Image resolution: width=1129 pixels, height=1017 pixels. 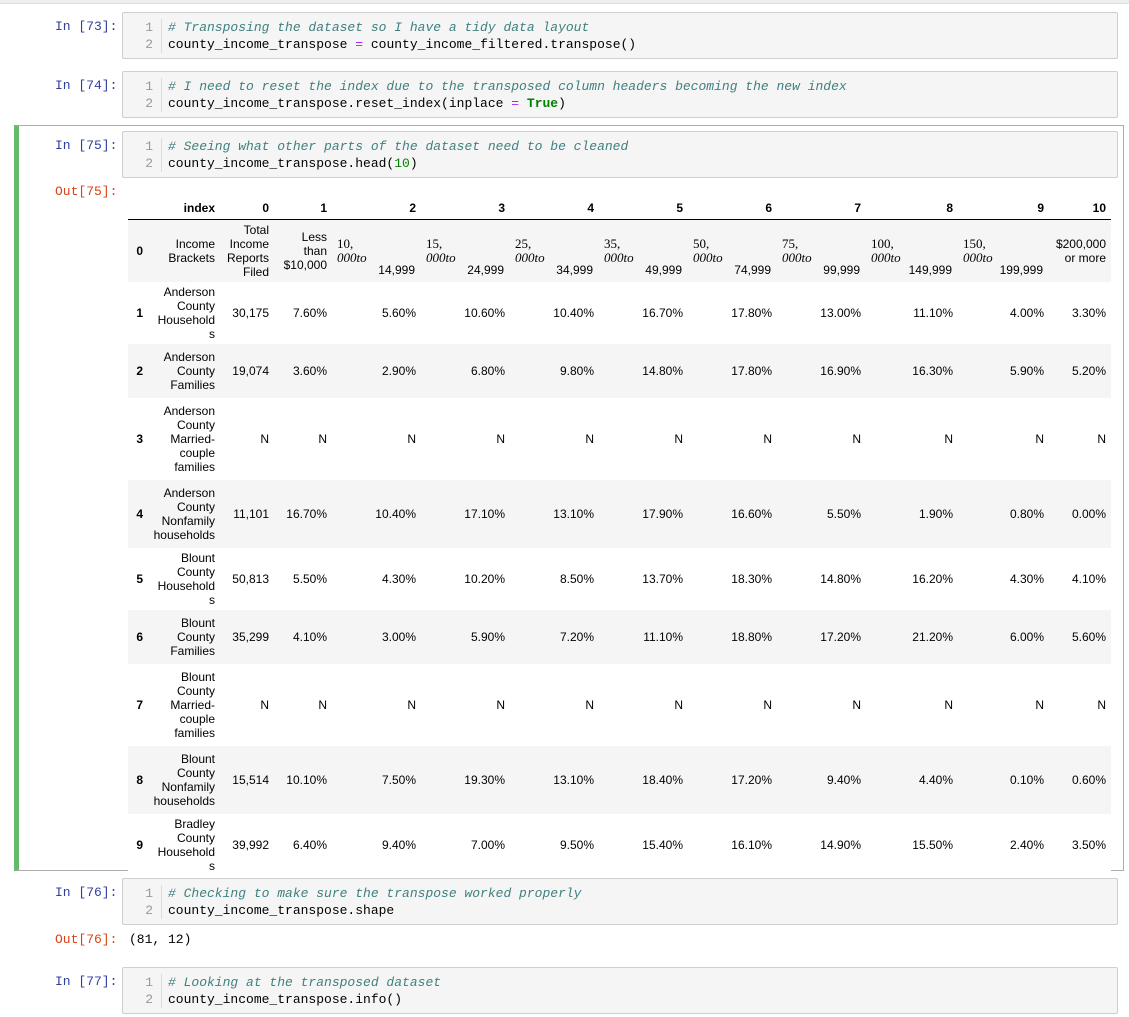 What do you see at coordinates (398, 371) in the screenshot?
I see `table-cell: 2.90%` at bounding box center [398, 371].